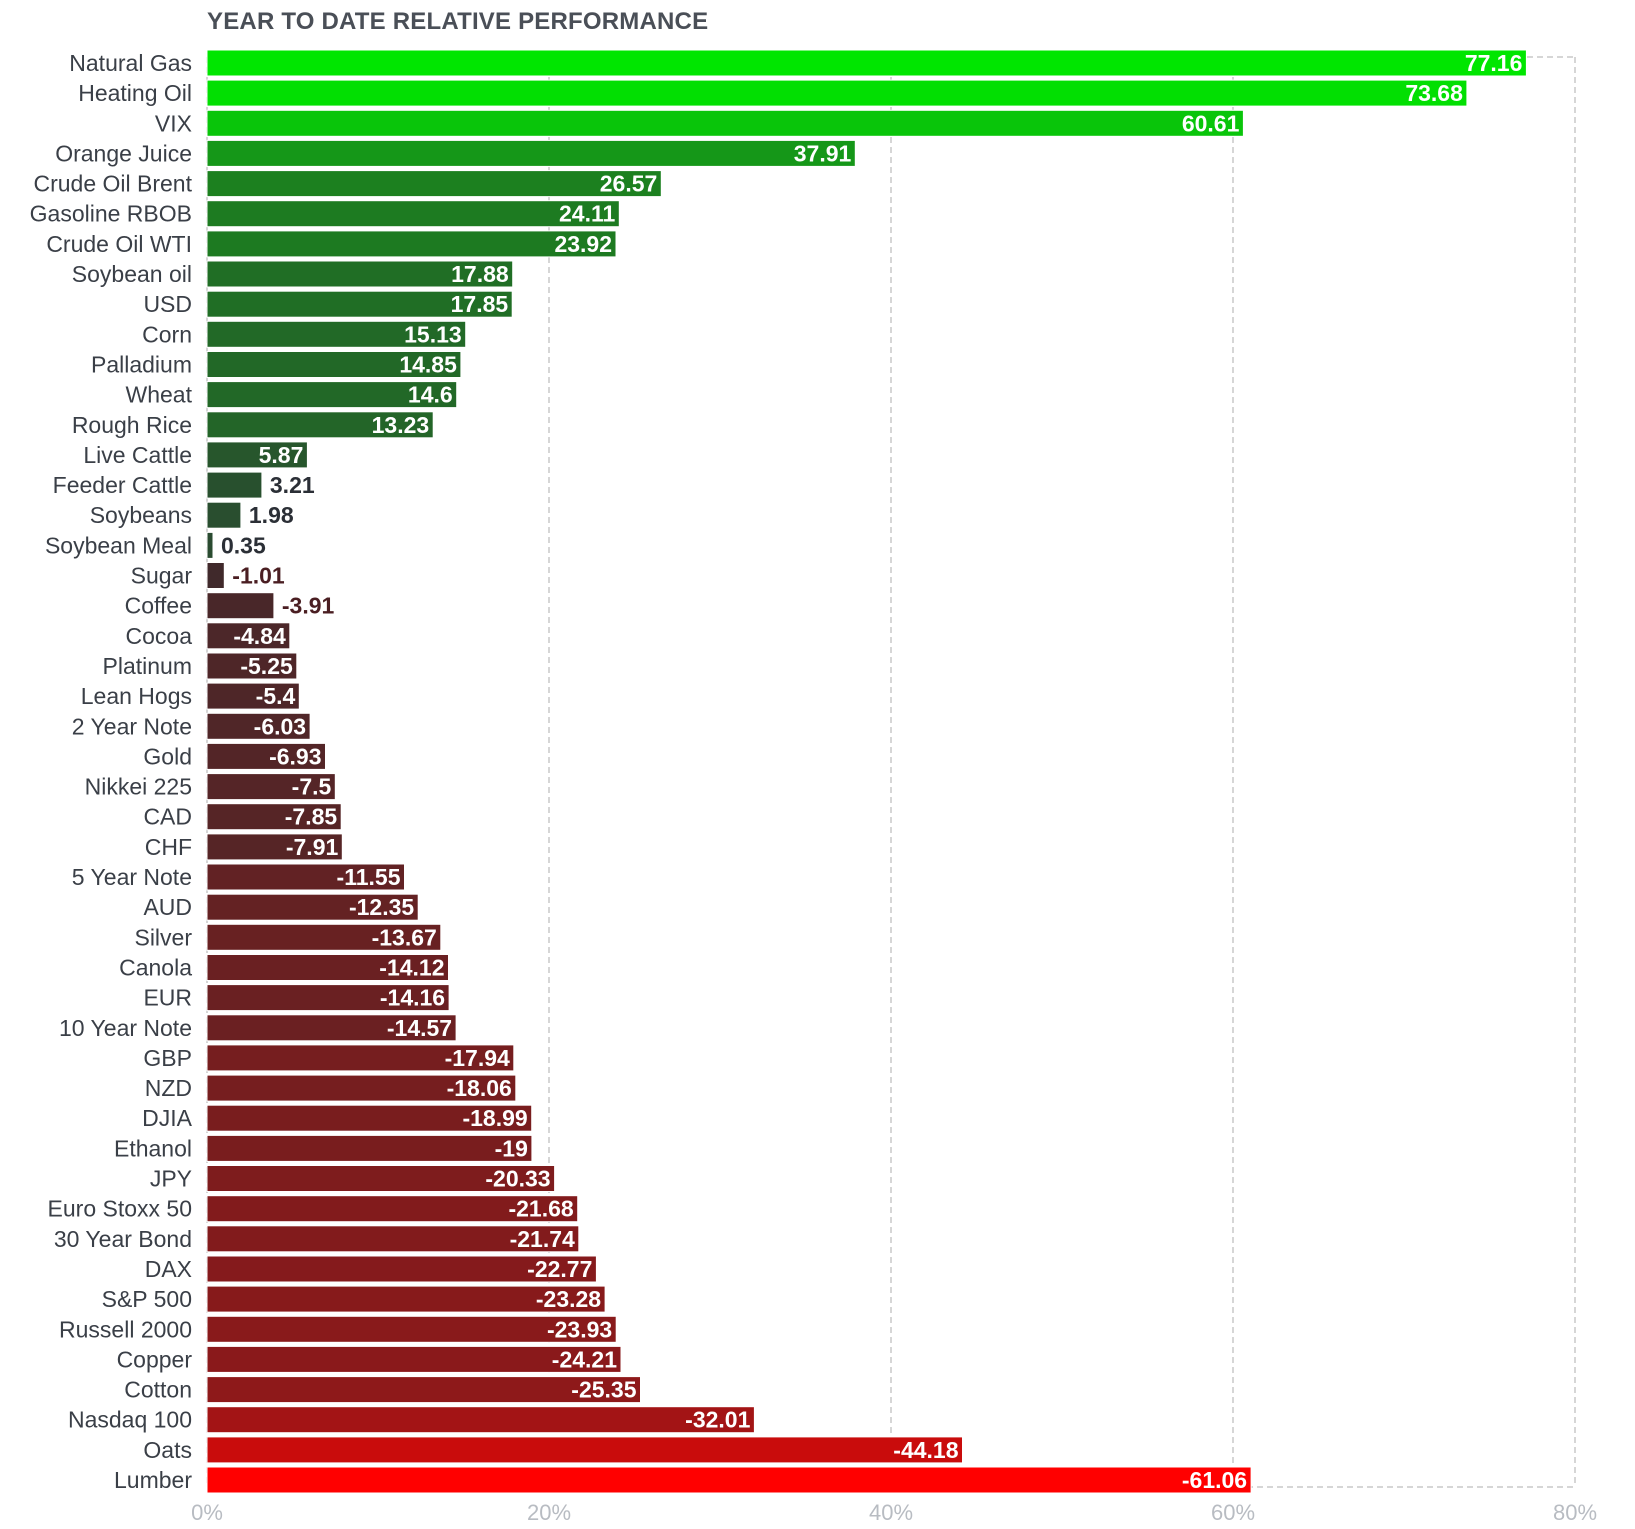 This screenshot has height=1529, width=1635. What do you see at coordinates (494, 1118) in the screenshot?
I see `value-label: -18.99` at bounding box center [494, 1118].